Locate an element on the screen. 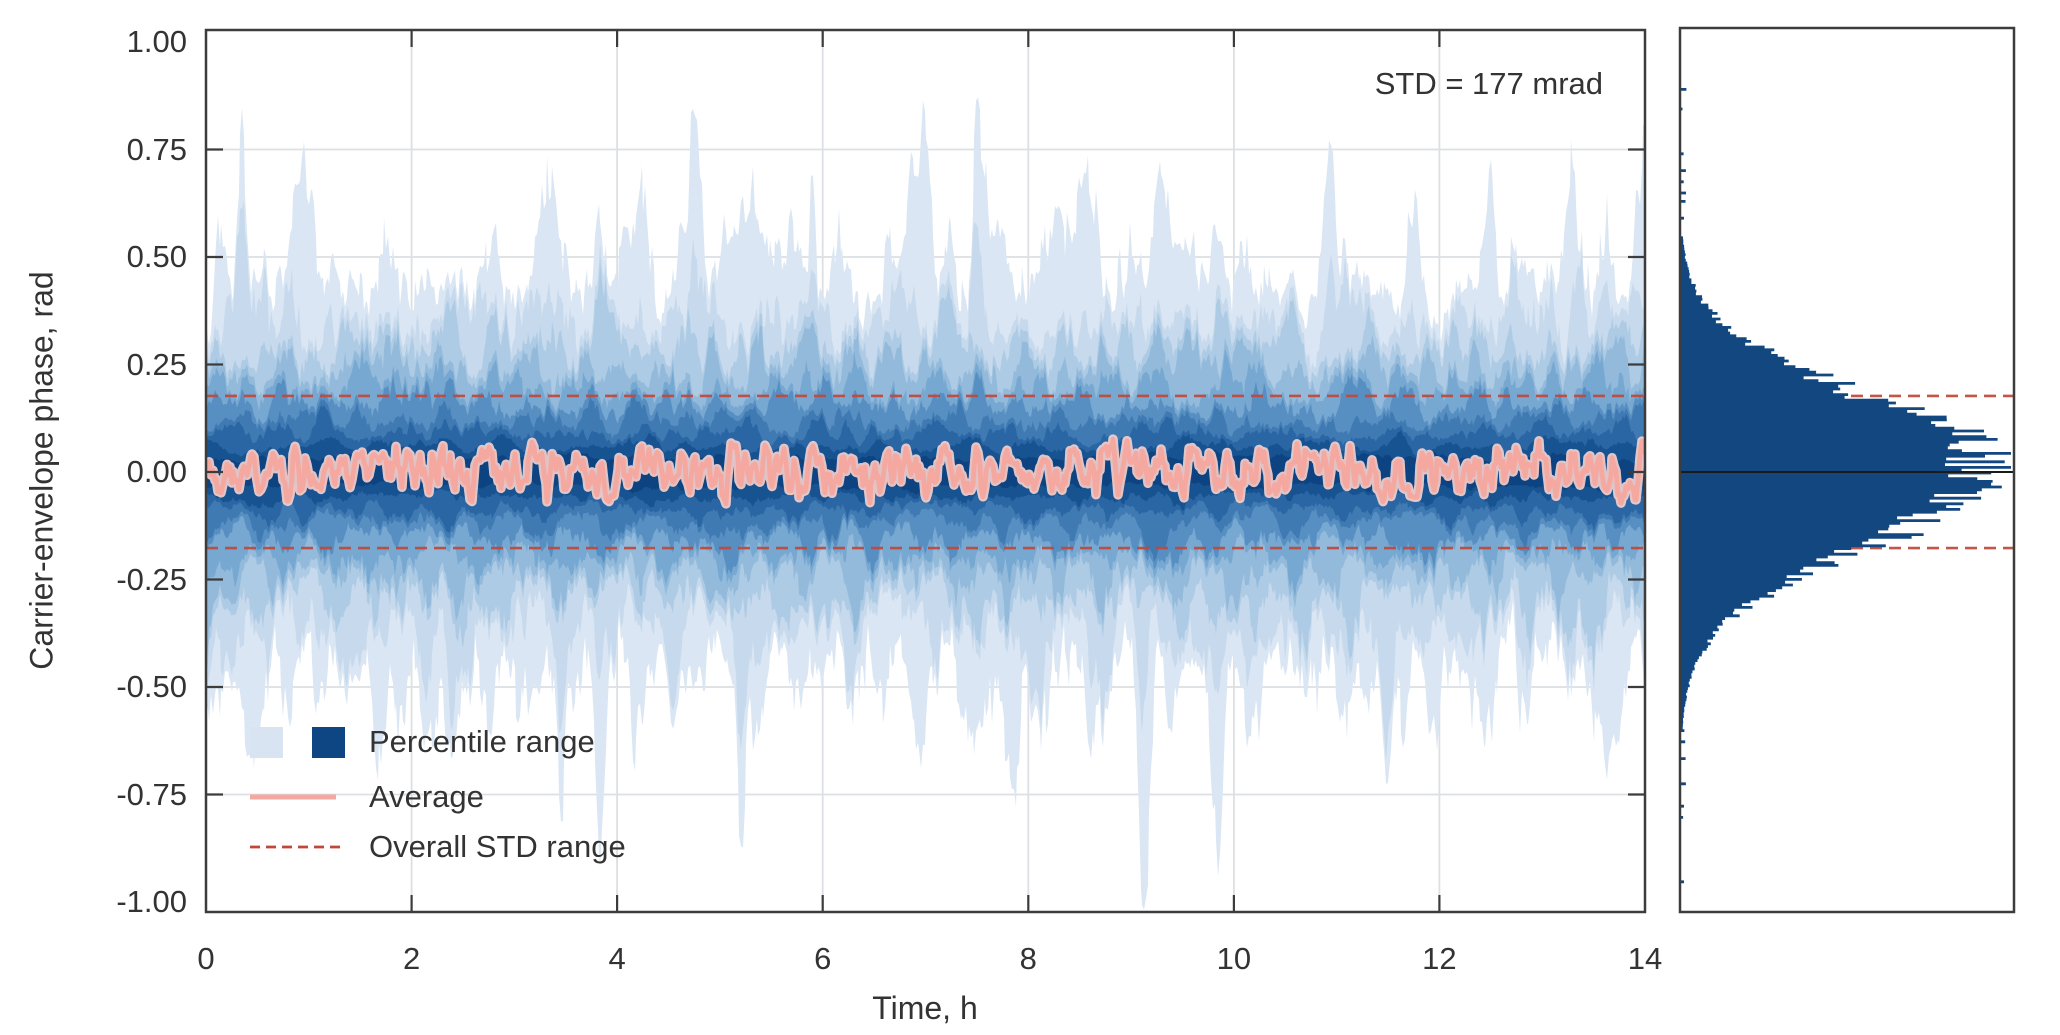 The image size is (2060, 1035). y-tick-label: -0.75 is located at coordinates (151, 794).